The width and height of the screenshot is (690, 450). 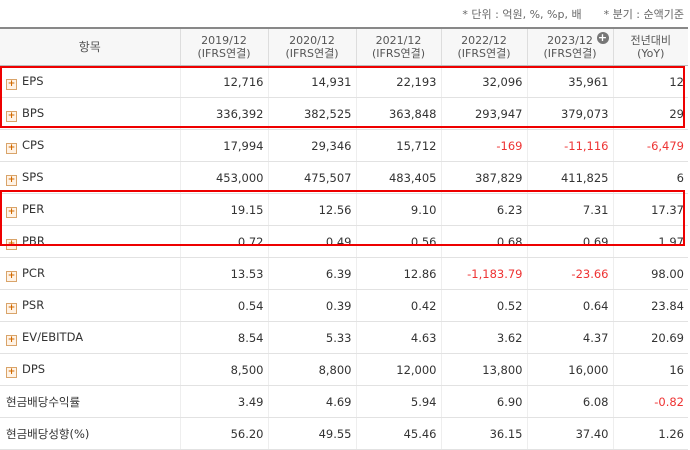 What do you see at coordinates (651, 53) in the screenshot?
I see `header-basis: (YoY)` at bounding box center [651, 53].